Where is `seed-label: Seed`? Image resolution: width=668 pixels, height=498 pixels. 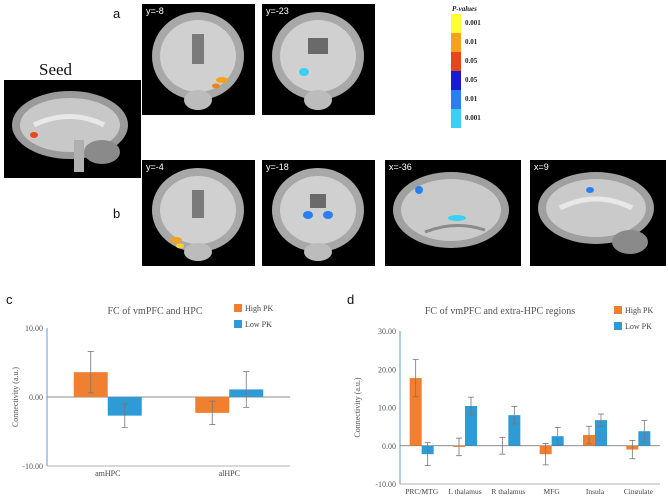
seed-label: Seed is located at coordinates (56, 69).